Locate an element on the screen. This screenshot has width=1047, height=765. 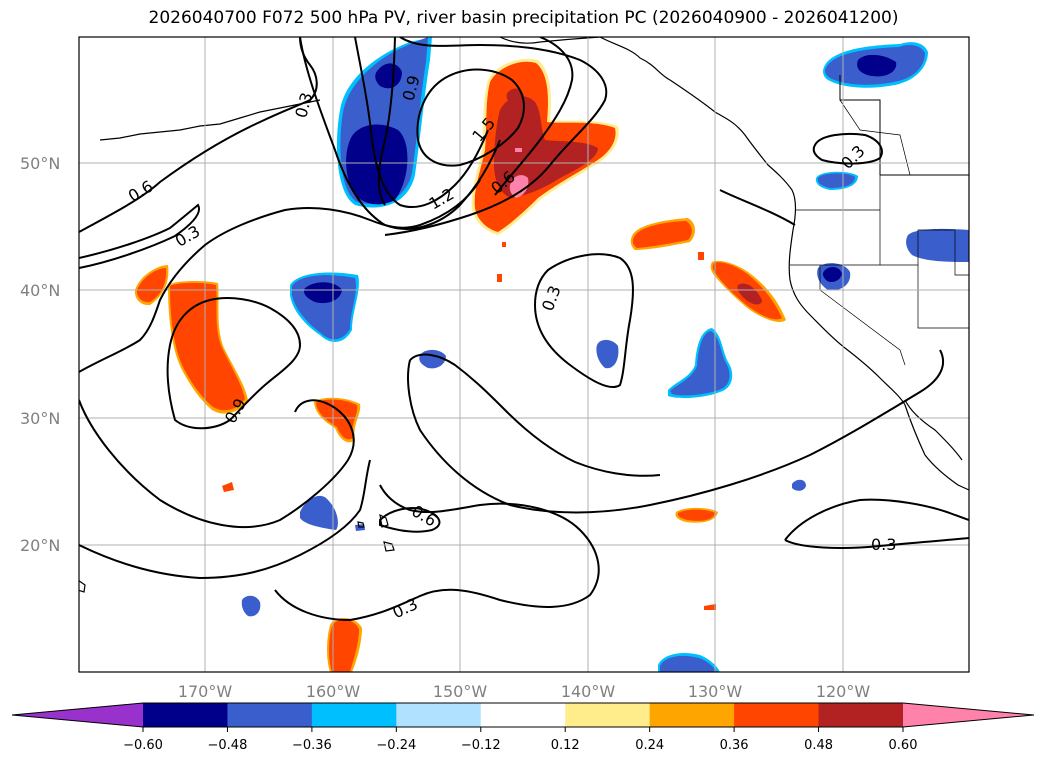
colorbar-extend-max is located at coordinates (968, 715).